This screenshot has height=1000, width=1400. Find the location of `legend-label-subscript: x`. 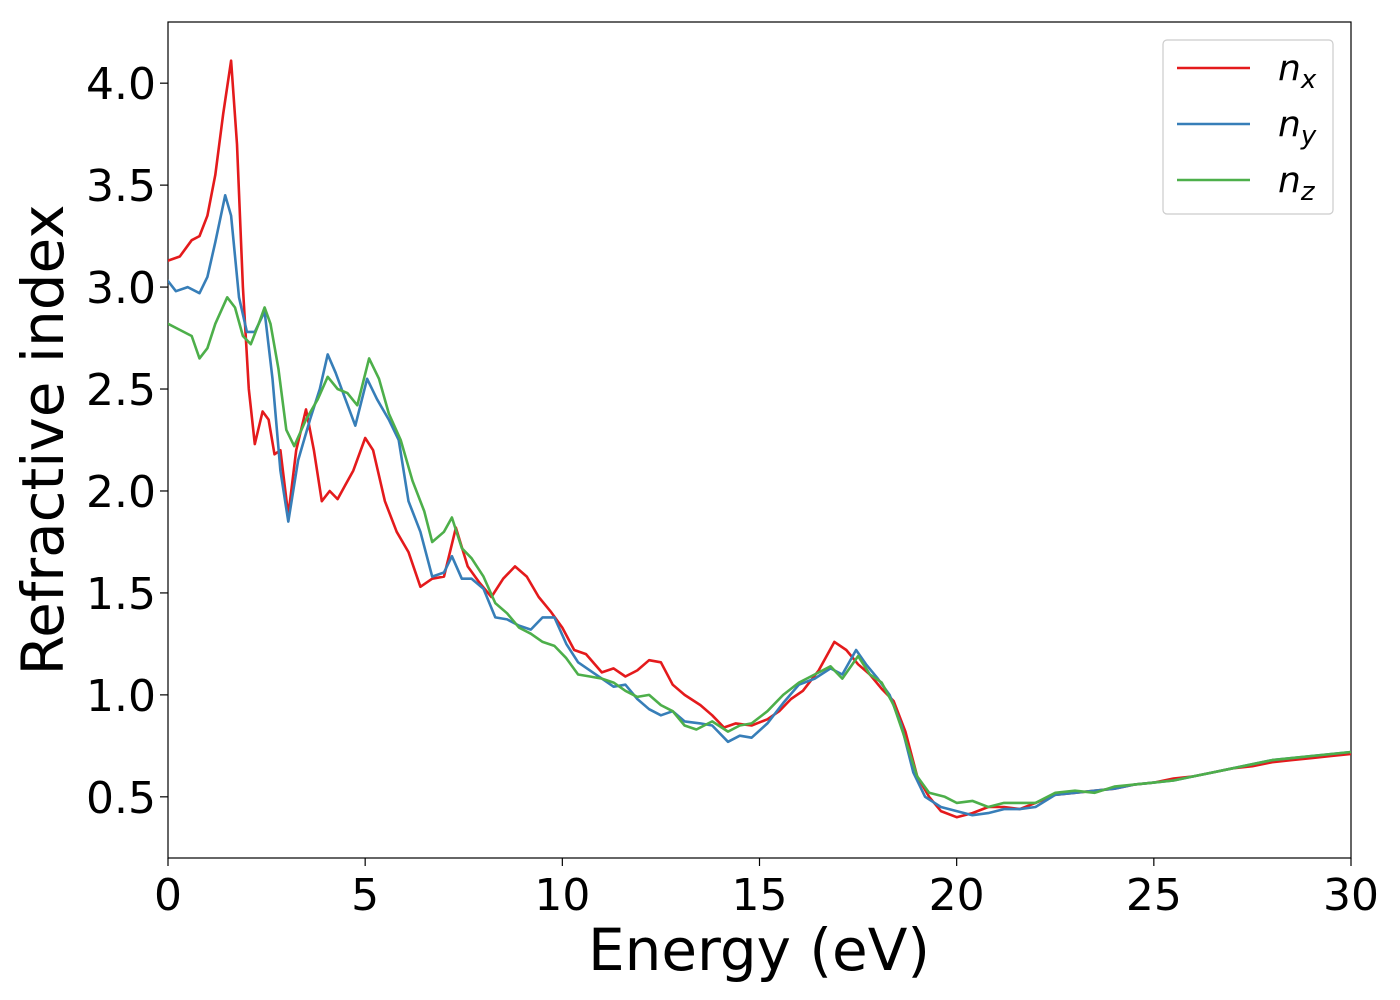

legend-label-subscript: x is located at coordinates (1308, 80).